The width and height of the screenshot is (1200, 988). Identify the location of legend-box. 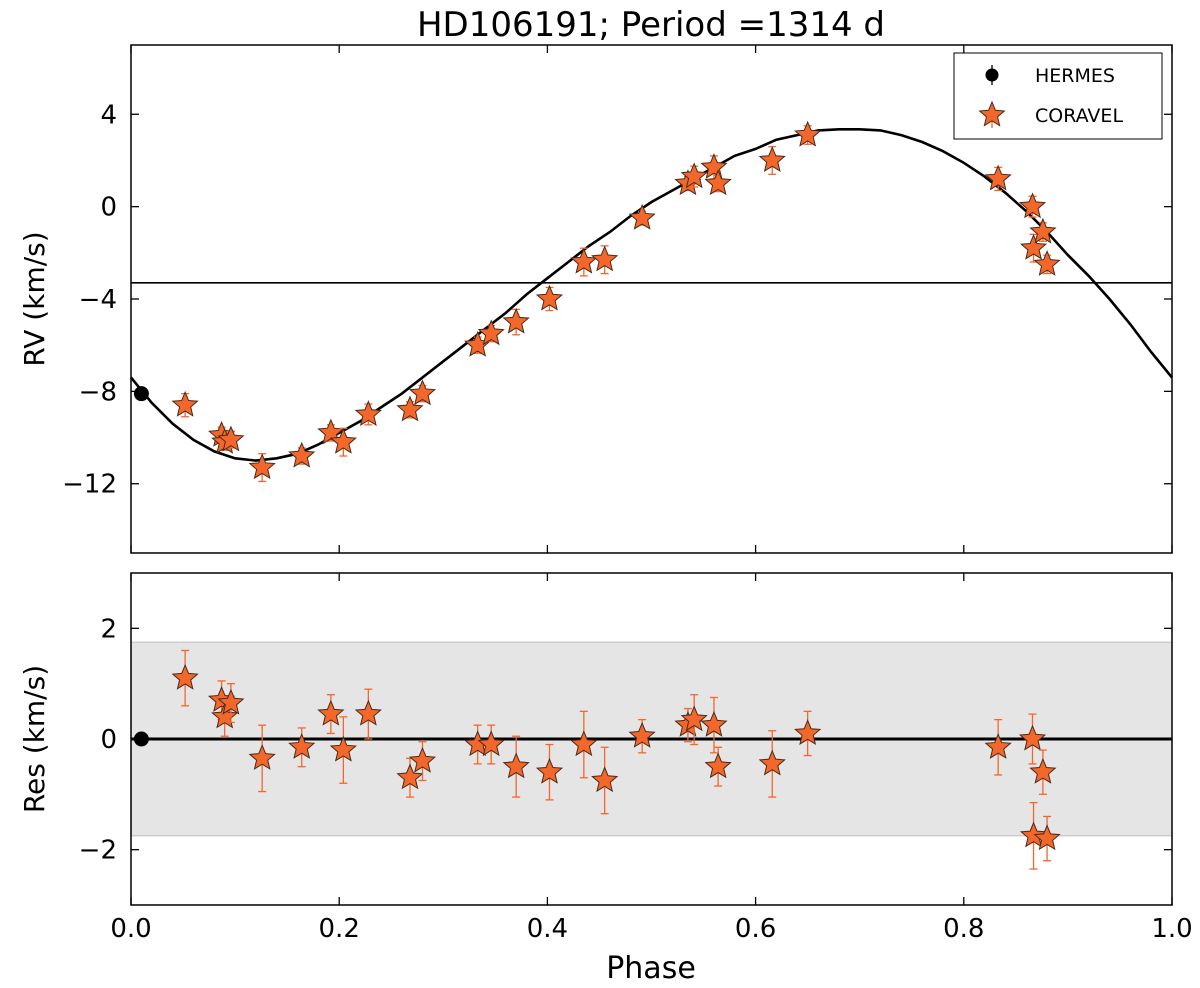
(1058, 96).